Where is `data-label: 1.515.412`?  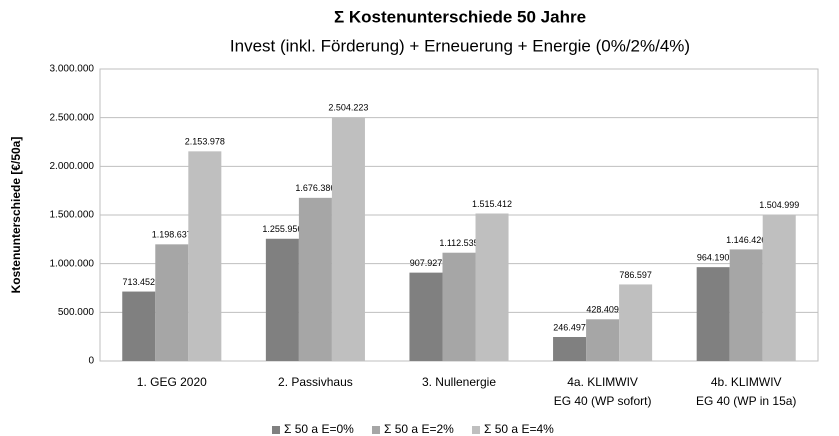
data-label: 1.515.412 is located at coordinates (492, 204).